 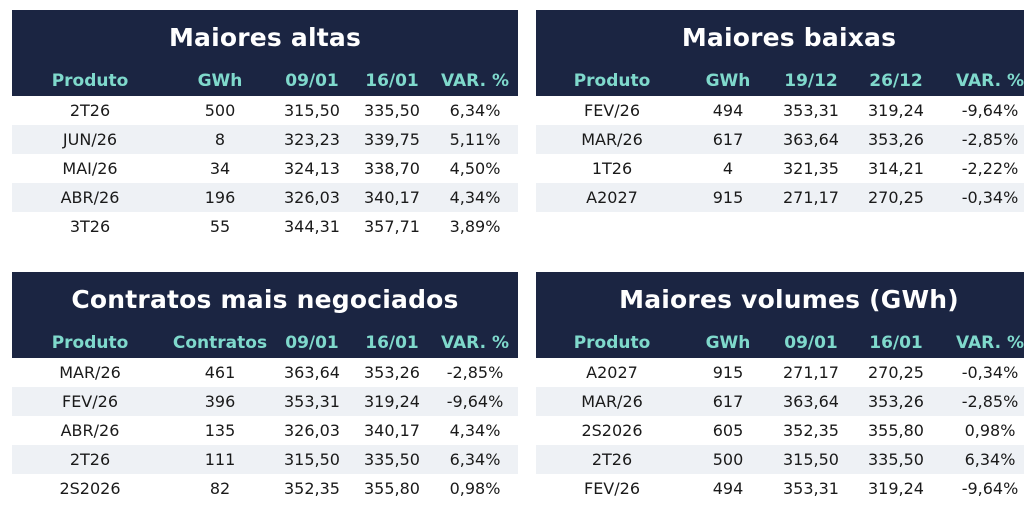 I want to click on cell-contratos: 135, so click(x=220, y=430).